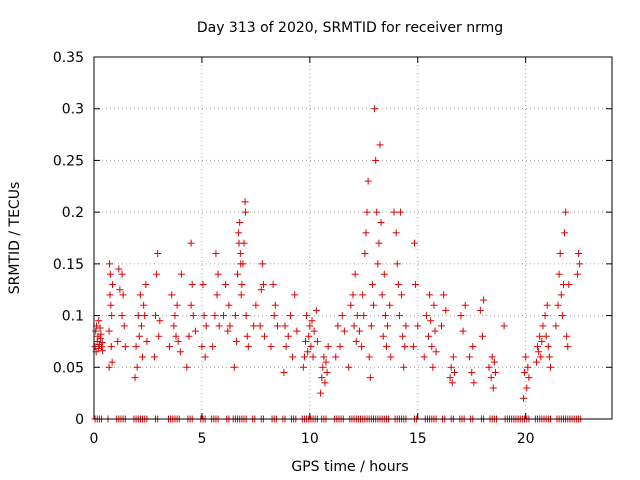 The image size is (640, 480). Describe the element at coordinates (201, 439) in the screenshot. I see `x-tick-label: 5` at that location.